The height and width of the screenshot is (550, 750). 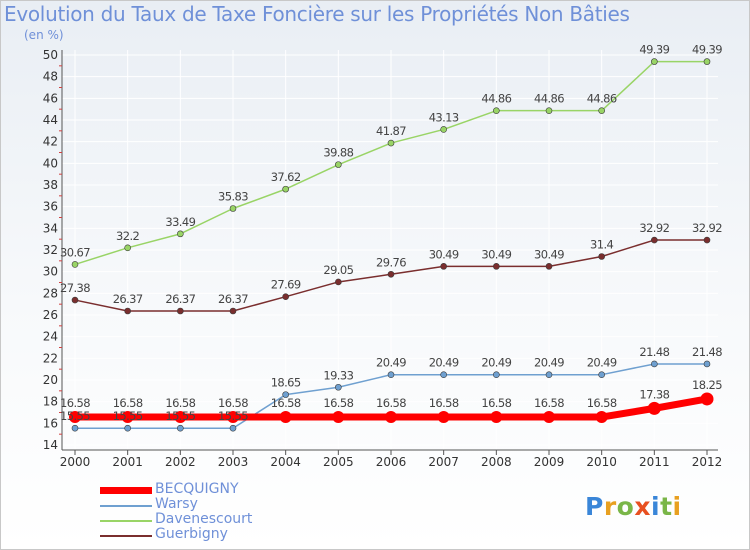 I want to click on chart-subtitle: (en %), so click(x=44, y=35).